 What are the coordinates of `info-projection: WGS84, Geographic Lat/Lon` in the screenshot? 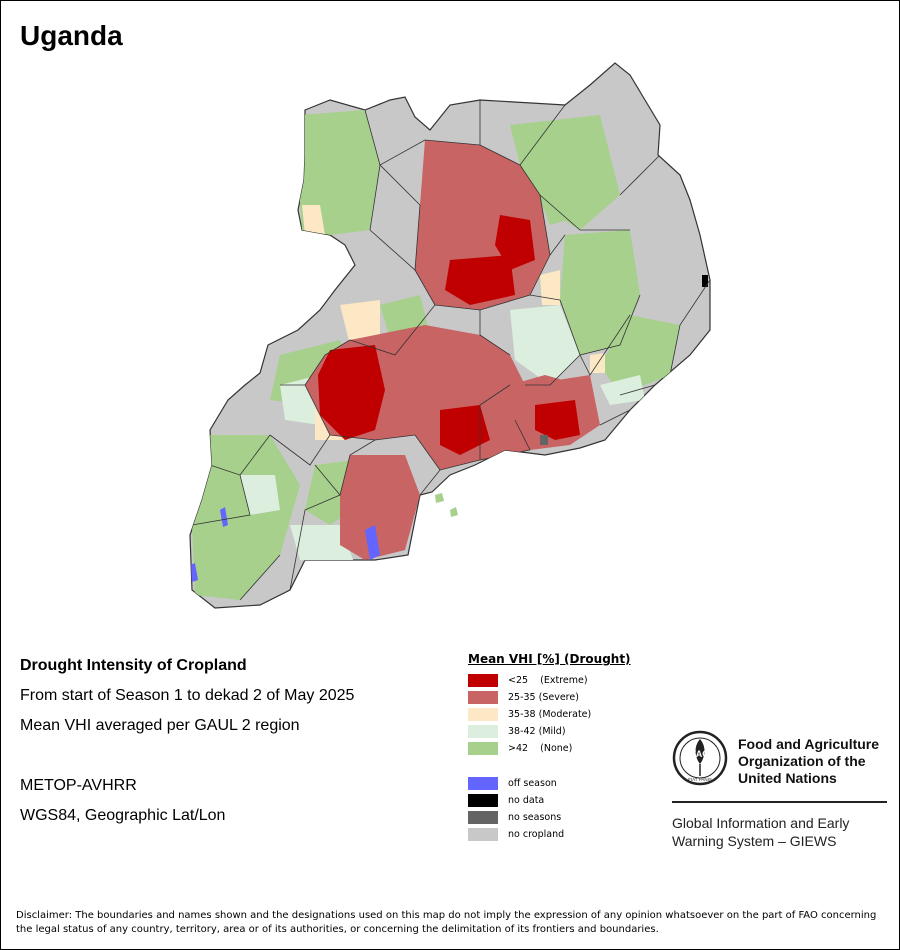 It's located at (123, 815).